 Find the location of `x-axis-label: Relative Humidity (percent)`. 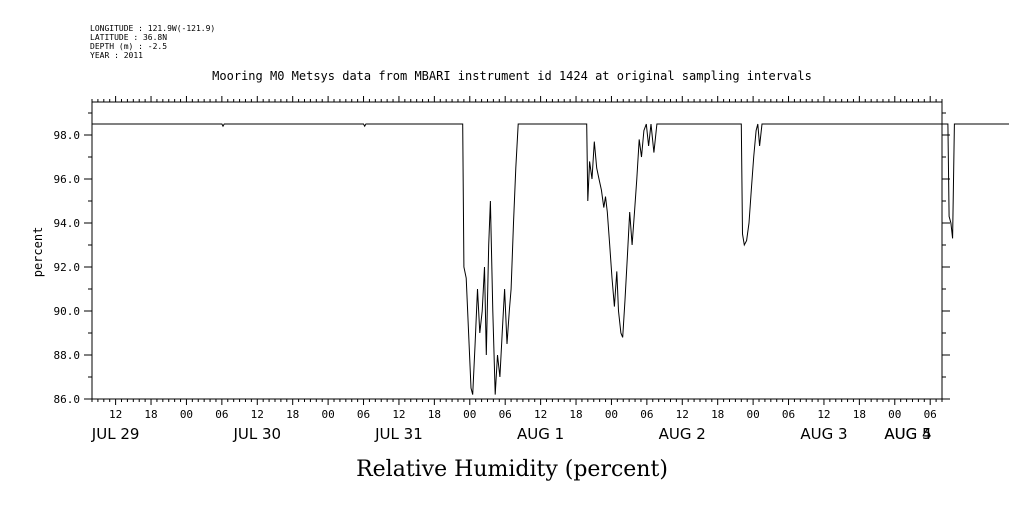

x-axis-label: Relative Humidity (percent) is located at coordinates (512, 469).